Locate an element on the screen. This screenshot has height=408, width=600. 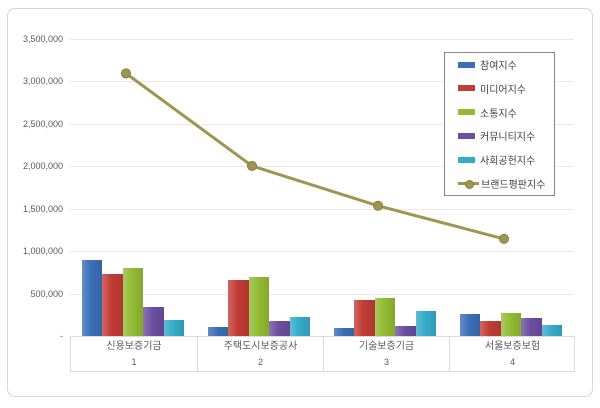
legend-item-community: 커뮤니티지수 is located at coordinates (506, 136).